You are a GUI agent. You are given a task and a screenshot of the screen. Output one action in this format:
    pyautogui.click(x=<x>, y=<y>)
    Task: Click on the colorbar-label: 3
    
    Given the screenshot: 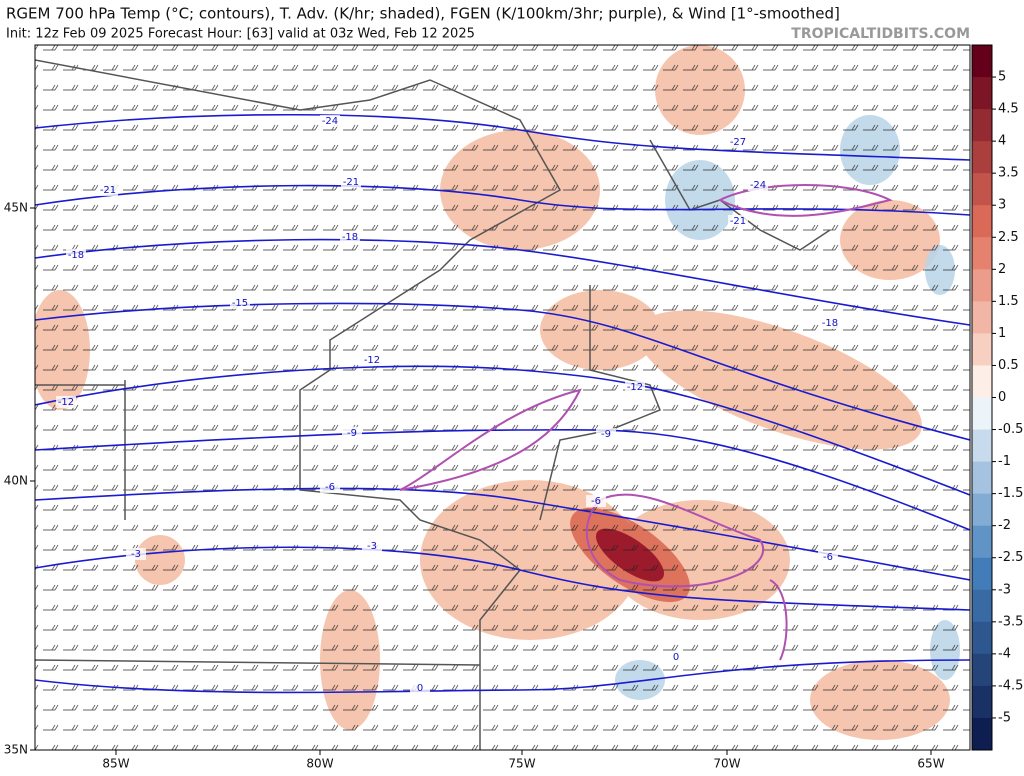 What is the action you would take?
    pyautogui.click(x=1002, y=205)
    